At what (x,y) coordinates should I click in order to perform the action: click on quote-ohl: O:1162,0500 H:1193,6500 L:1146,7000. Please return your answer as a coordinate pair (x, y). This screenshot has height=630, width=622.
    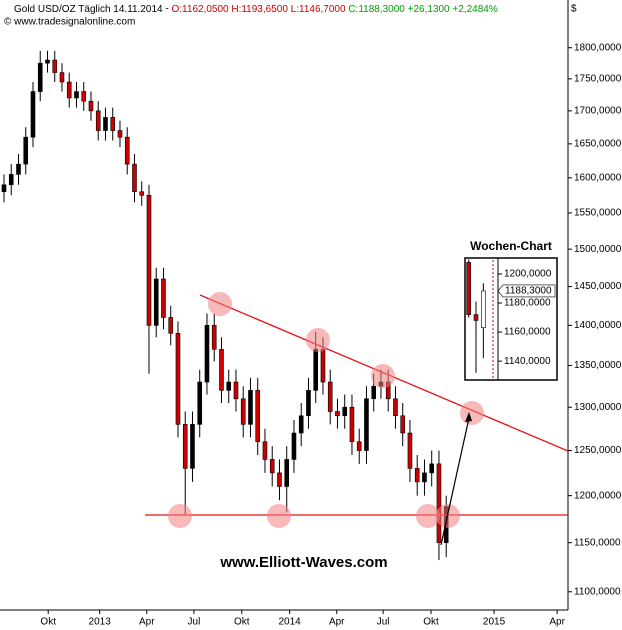
    Looking at the image, I should click on (259, 9).